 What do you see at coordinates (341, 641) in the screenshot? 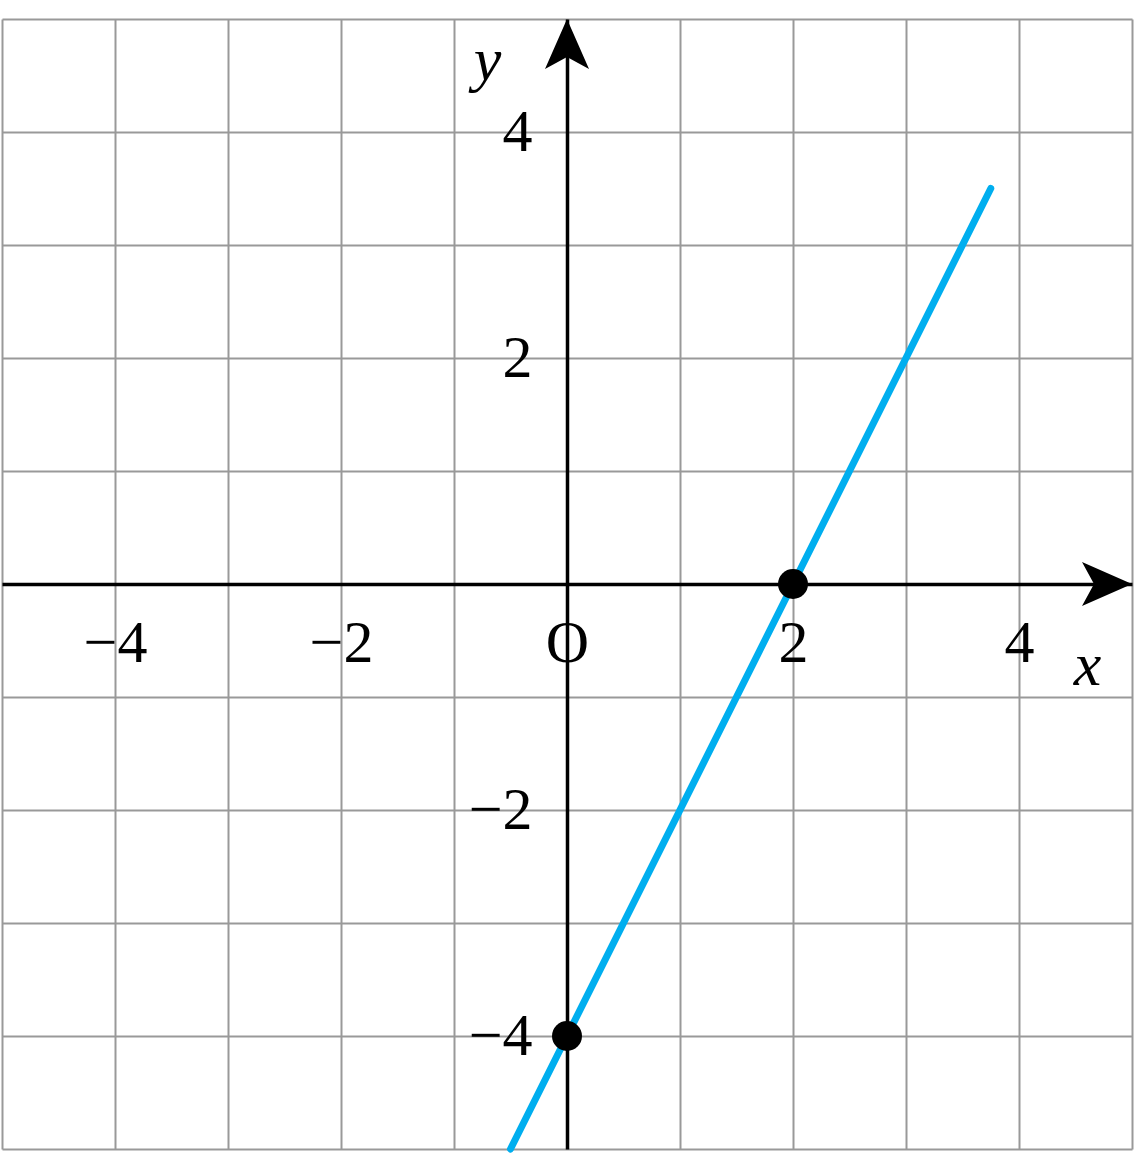
I see `x-tick-label: −2` at bounding box center [341, 641].